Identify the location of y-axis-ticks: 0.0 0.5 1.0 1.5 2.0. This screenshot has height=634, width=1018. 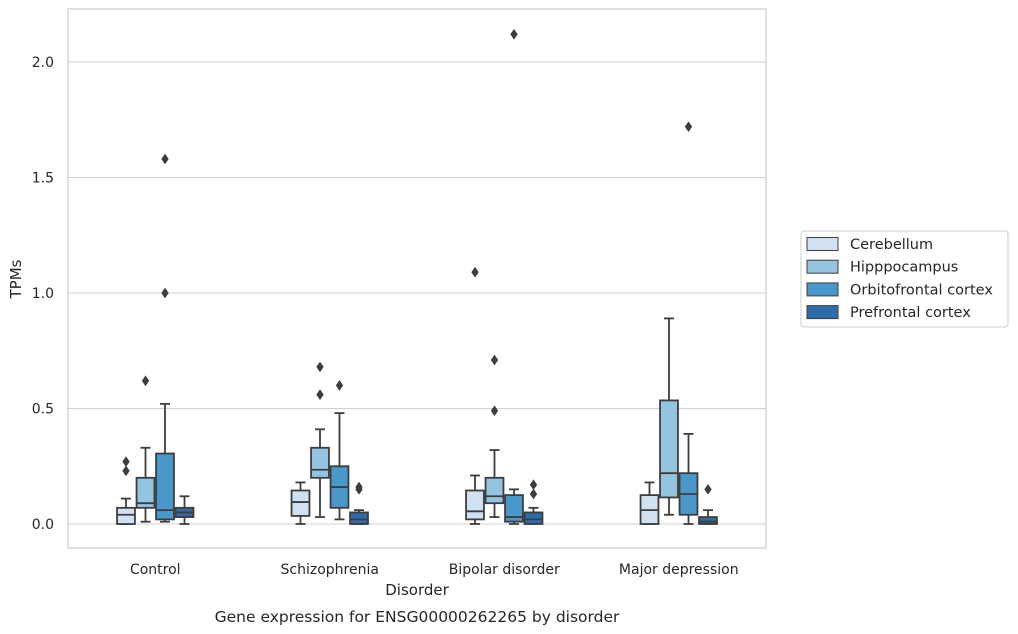
(43, 294).